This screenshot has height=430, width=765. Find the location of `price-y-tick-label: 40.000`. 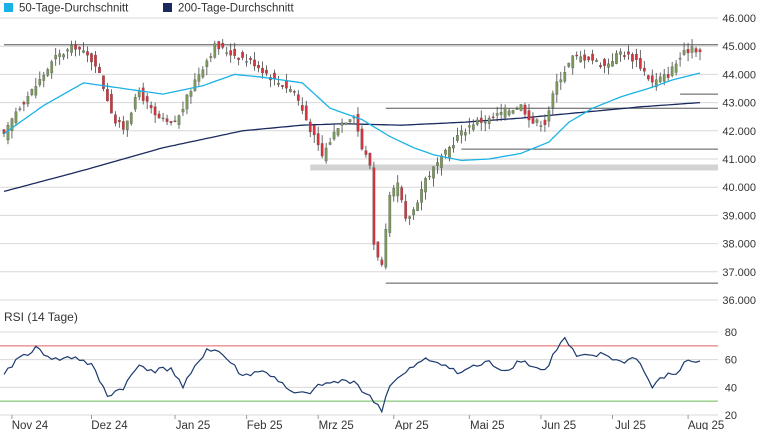

price-y-tick-label: 40.000 is located at coordinates (739, 188).